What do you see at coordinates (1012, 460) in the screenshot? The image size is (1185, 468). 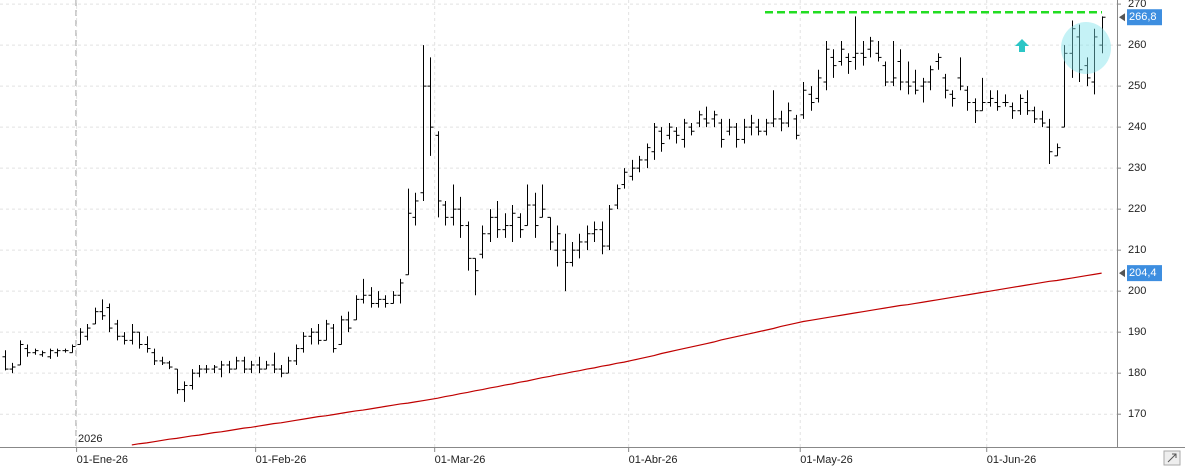 I see `x-tick-label: 01-Jun-26` at bounding box center [1012, 460].